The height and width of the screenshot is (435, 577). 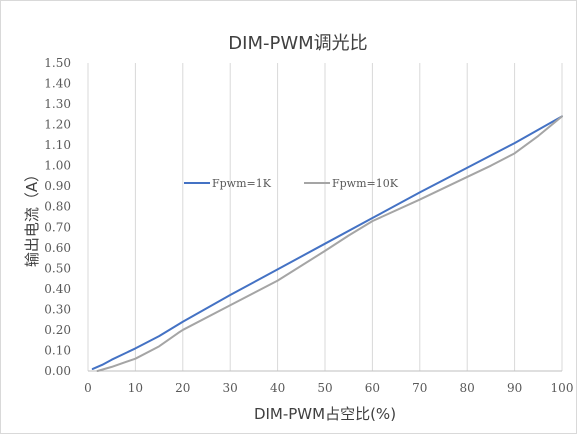 I want to click on x-tick-label: 0, so click(x=88, y=388).